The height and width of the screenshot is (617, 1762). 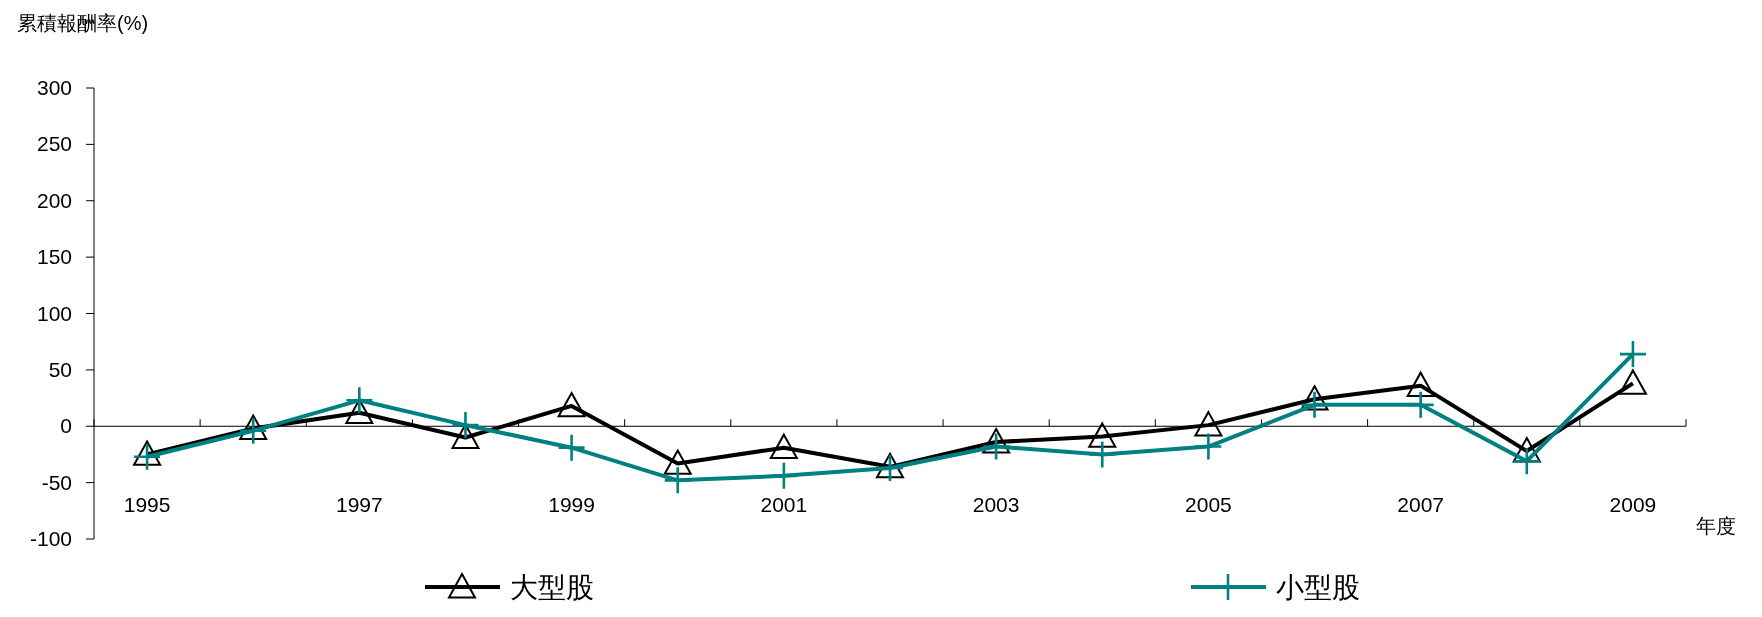 I want to click on x-tick-label: 1997, so click(x=359, y=505).